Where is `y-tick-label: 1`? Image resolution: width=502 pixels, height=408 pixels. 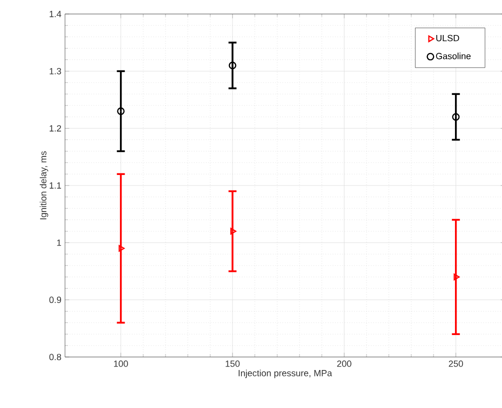
y-tick-label: 1 is located at coordinates (59, 243).